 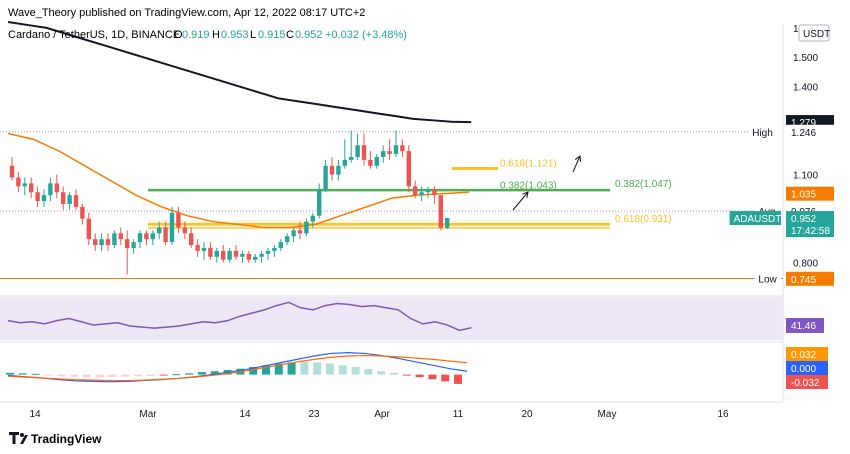 What do you see at coordinates (239, 72) in the screenshot?
I see `ema-long-line` at bounding box center [239, 72].